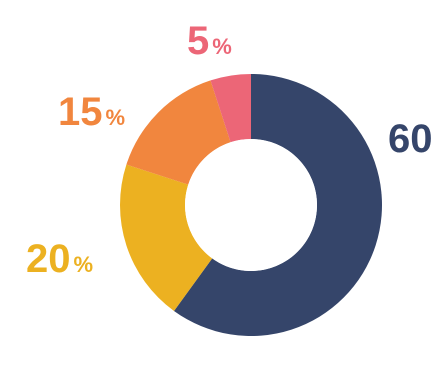 Image resolution: width=431 pixels, height=386 pixels. What do you see at coordinates (222, 46) in the screenshot?
I see `slice-label-unit-4: %` at bounding box center [222, 46].